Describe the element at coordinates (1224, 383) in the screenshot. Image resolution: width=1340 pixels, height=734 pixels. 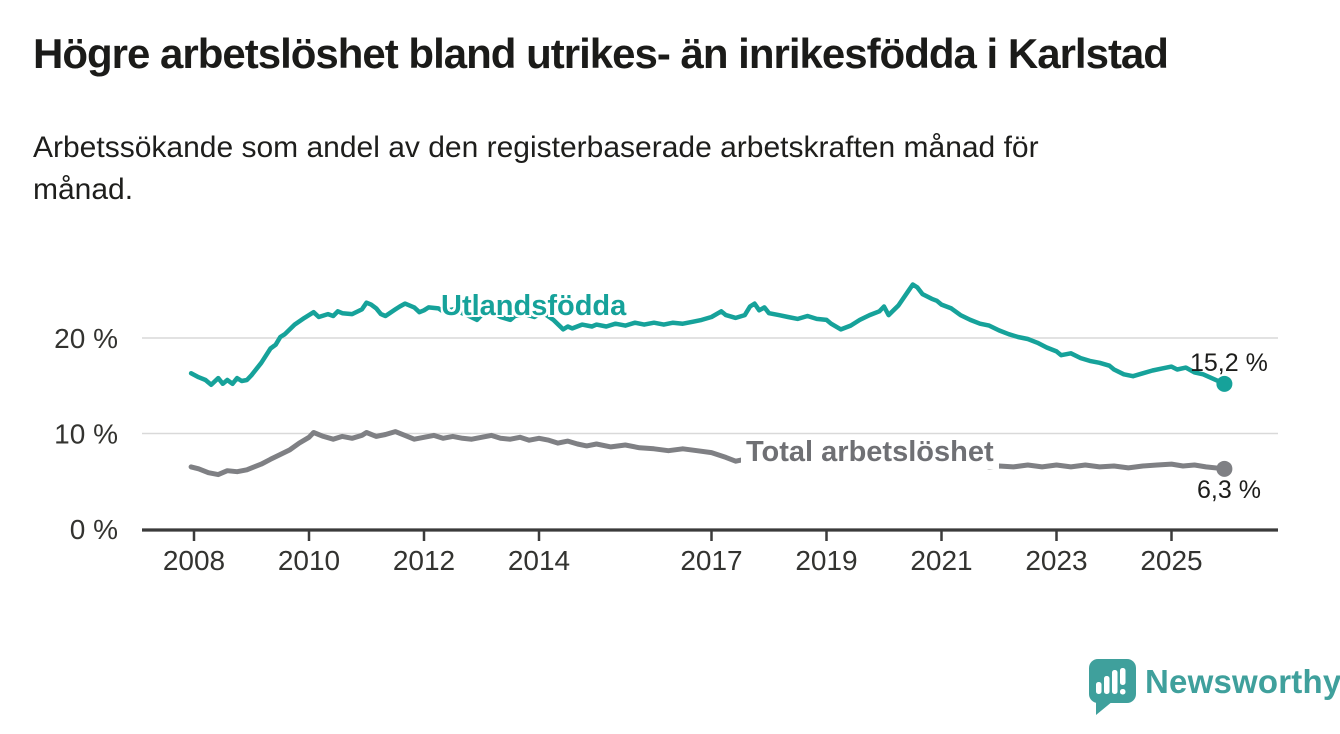
I see `series-end-dot-utlandsfodda` at that location.